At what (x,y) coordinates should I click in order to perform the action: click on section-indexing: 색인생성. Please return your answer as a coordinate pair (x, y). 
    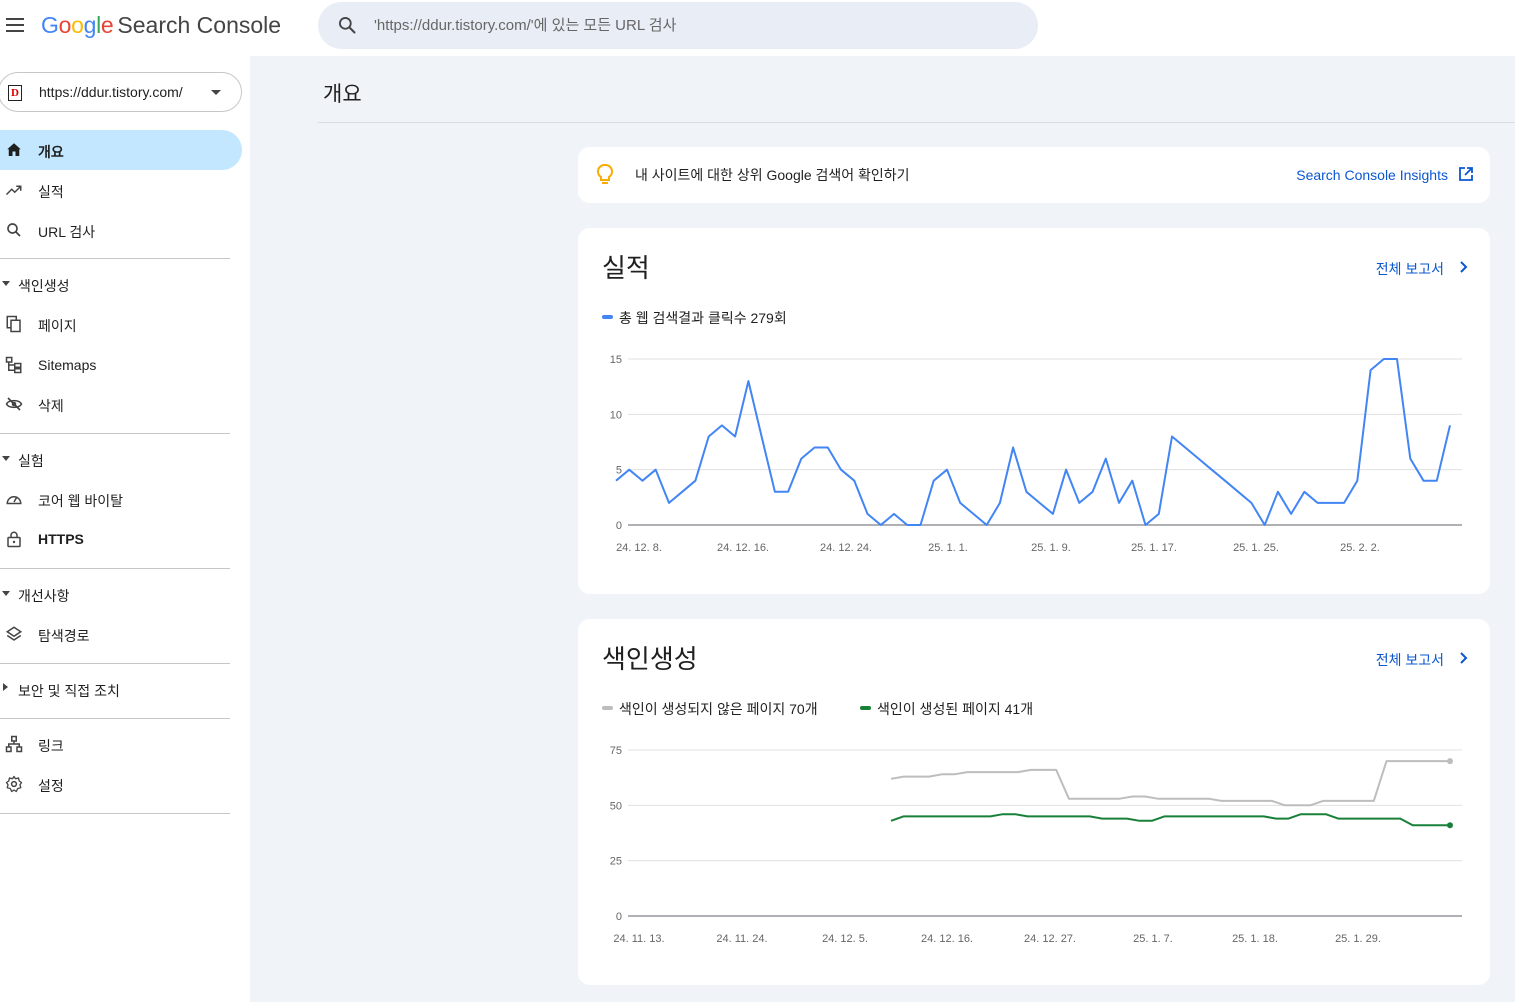
    Looking at the image, I should click on (120, 284).